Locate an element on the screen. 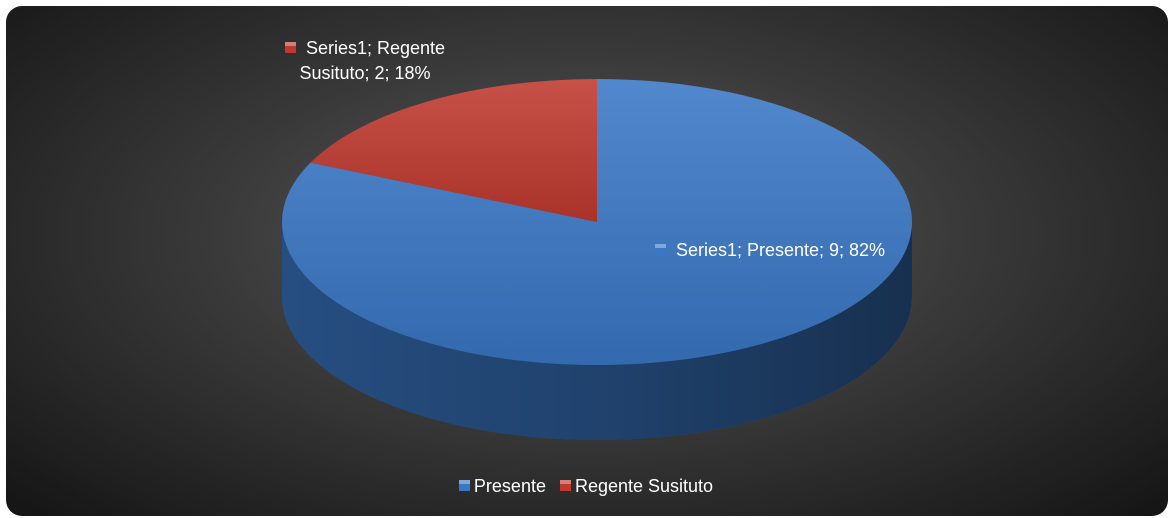 This screenshot has width=1172, height=518. legend-item: Presente is located at coordinates (502, 486).